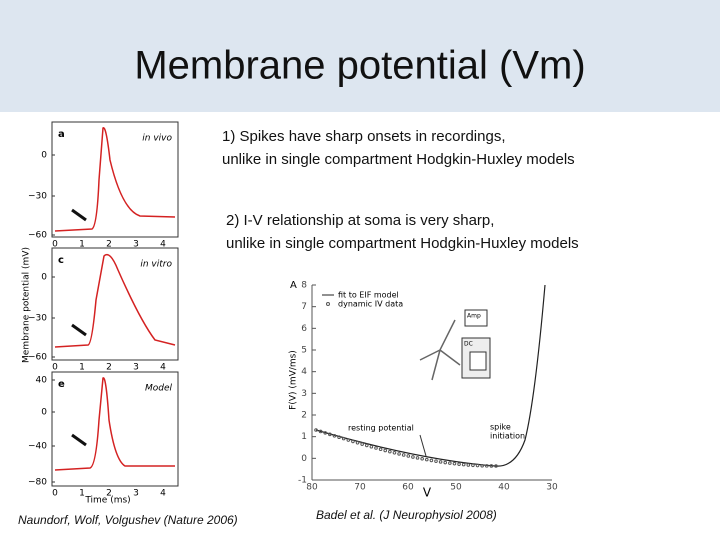 This screenshot has width=720, height=545. What do you see at coordinates (500, 427) in the screenshot?
I see `annotation: spike` at bounding box center [500, 427].